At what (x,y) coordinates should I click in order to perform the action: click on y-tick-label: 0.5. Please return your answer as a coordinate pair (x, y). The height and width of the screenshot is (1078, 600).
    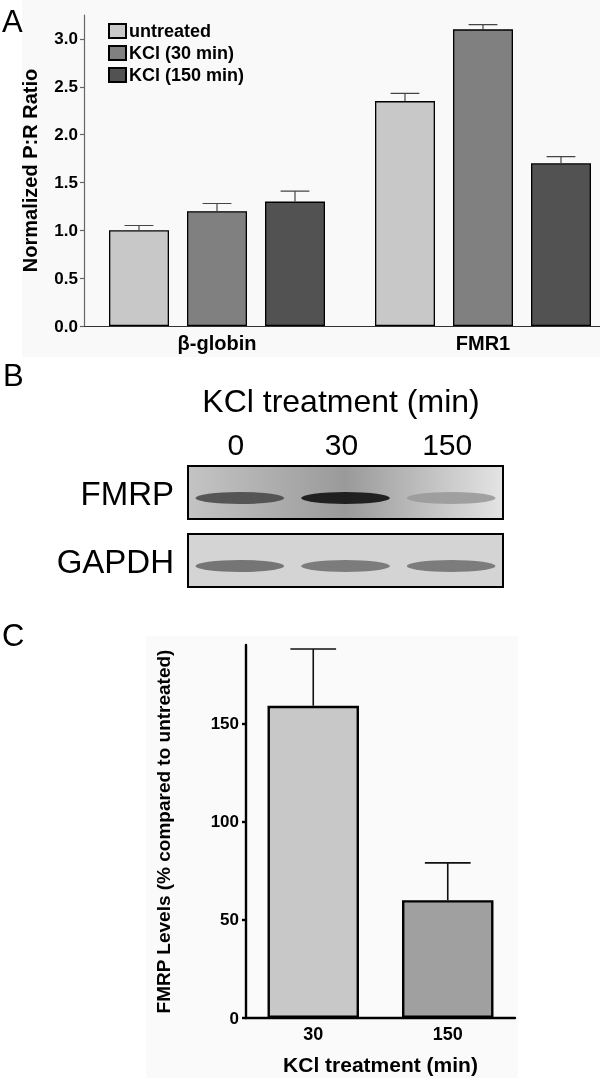
    Looking at the image, I should click on (66, 278).